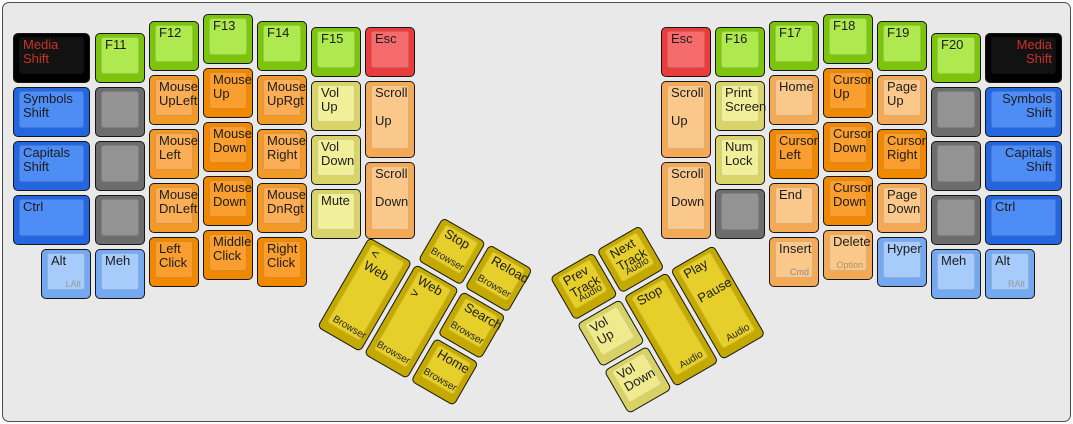 The height and width of the screenshot is (424, 1073). I want to click on key-cursor-up: Cursor Up, so click(848, 93).